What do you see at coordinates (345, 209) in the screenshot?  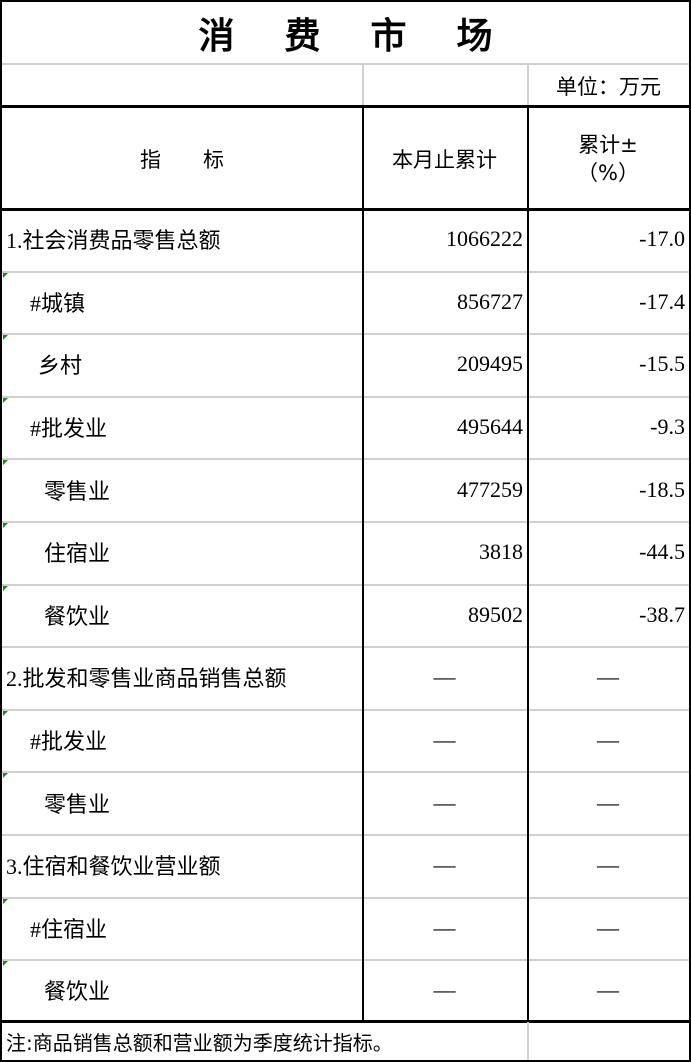 I see `header-bottom-line` at bounding box center [345, 209].